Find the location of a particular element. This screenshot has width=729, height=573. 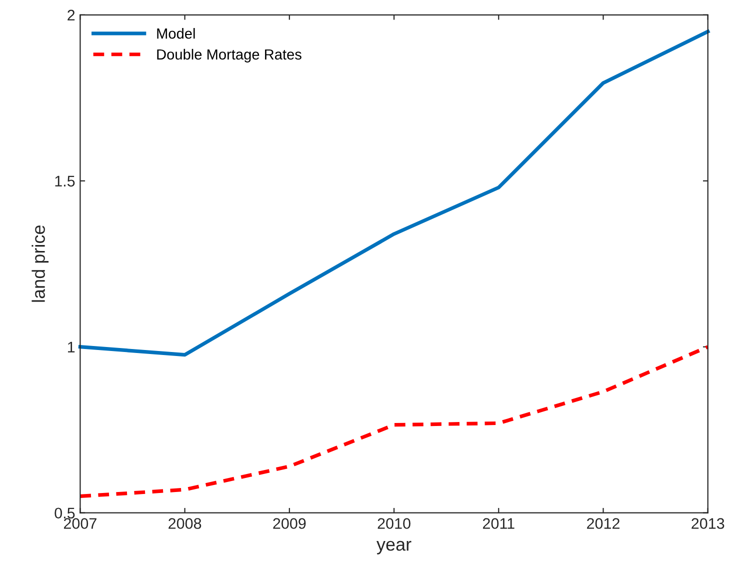

x-tick-label: 2009 is located at coordinates (289, 523).